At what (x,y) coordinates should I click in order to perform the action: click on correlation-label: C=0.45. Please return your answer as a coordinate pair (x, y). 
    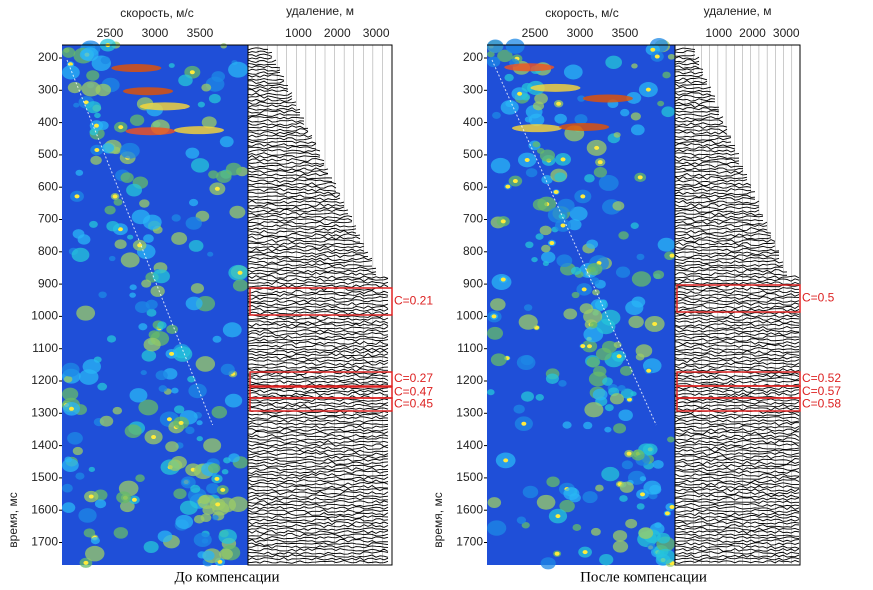
    Looking at the image, I should click on (413, 404).